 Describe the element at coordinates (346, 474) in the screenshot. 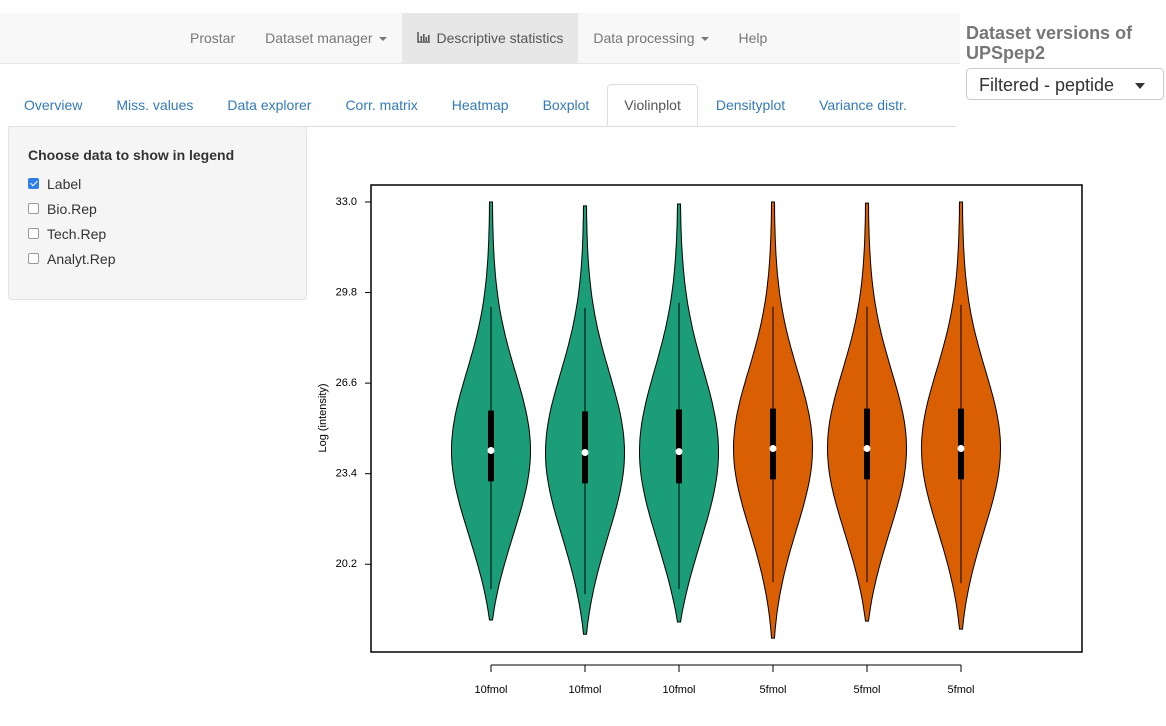

I see `y-tick-label: 23.4` at that location.